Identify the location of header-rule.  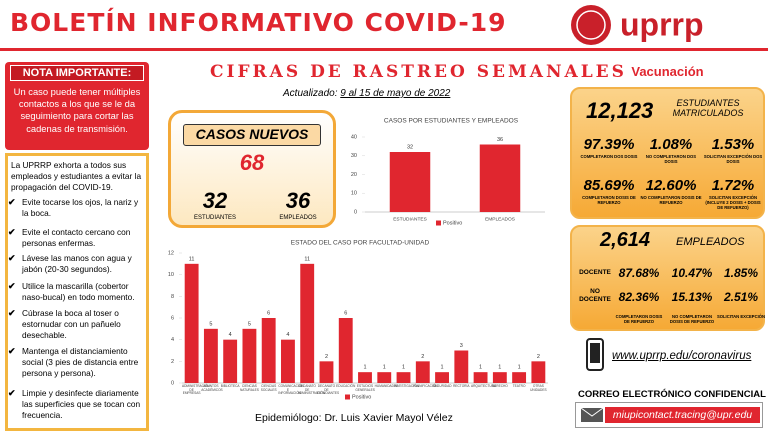
(384, 49).